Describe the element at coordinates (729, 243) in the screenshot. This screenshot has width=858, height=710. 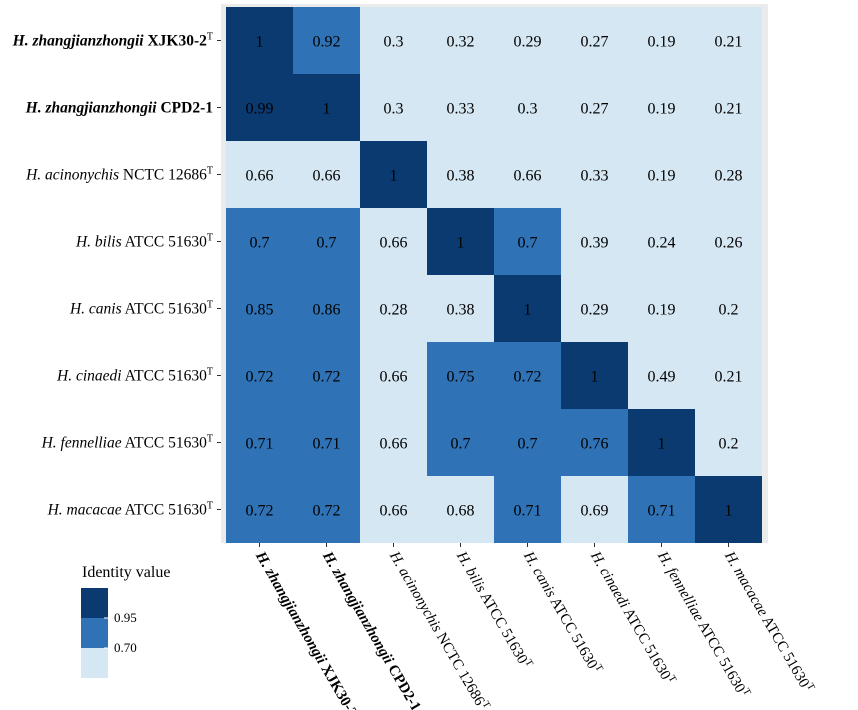
I see `cell-value-label: 0.26` at that location.